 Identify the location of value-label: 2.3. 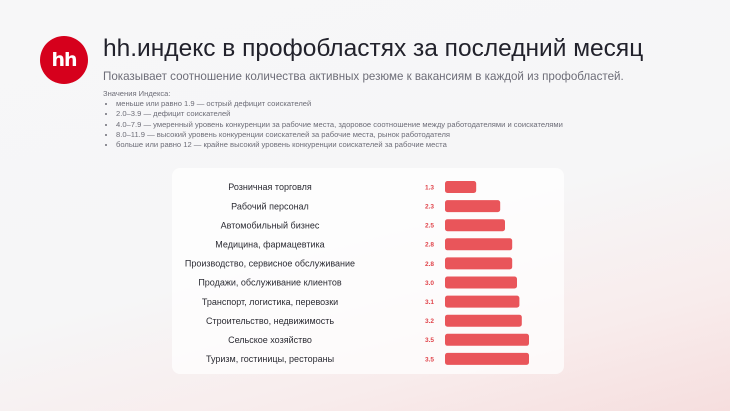
(429, 207).